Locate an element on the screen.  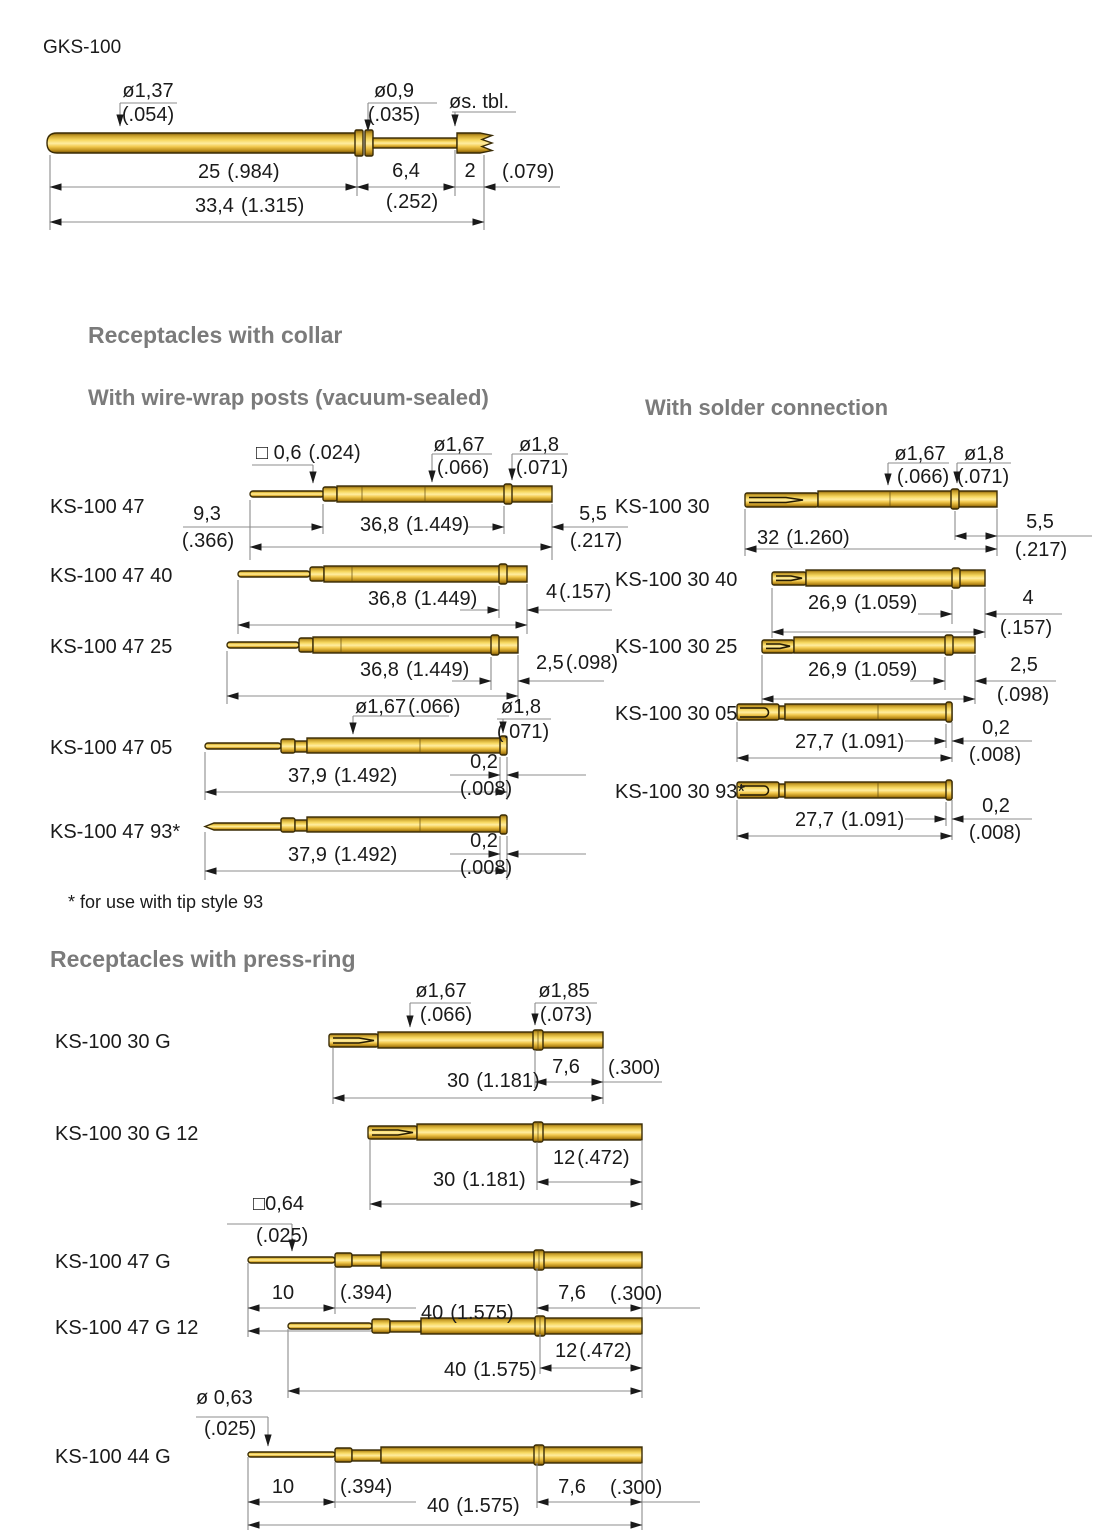
row-label: KS-100 30 G is located at coordinates (113, 1042).